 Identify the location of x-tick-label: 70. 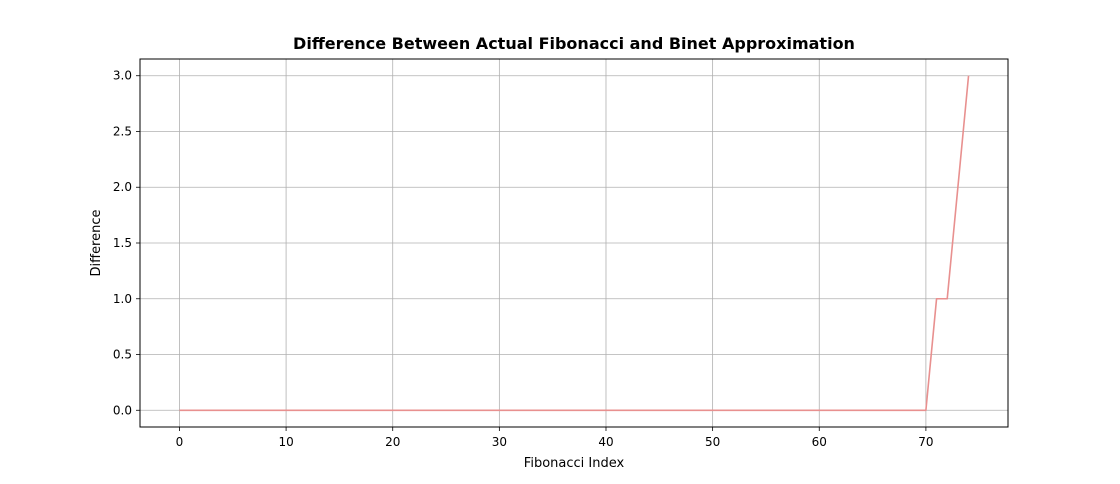
(925, 442).